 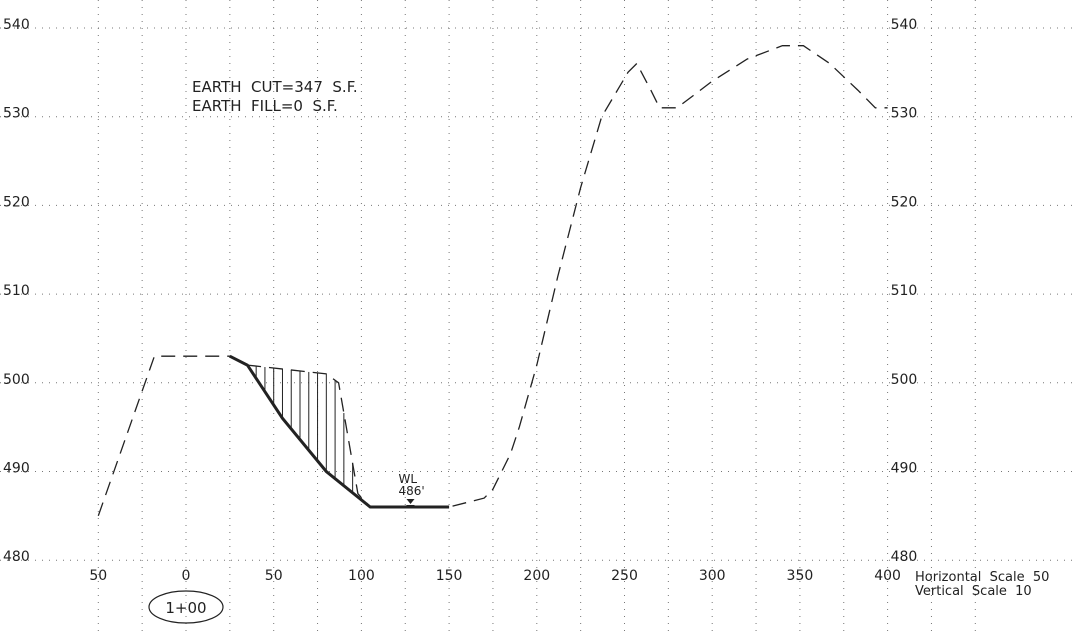 What do you see at coordinates (16, 291) in the screenshot?
I see `y-tick-label-left: 510` at bounding box center [16, 291].